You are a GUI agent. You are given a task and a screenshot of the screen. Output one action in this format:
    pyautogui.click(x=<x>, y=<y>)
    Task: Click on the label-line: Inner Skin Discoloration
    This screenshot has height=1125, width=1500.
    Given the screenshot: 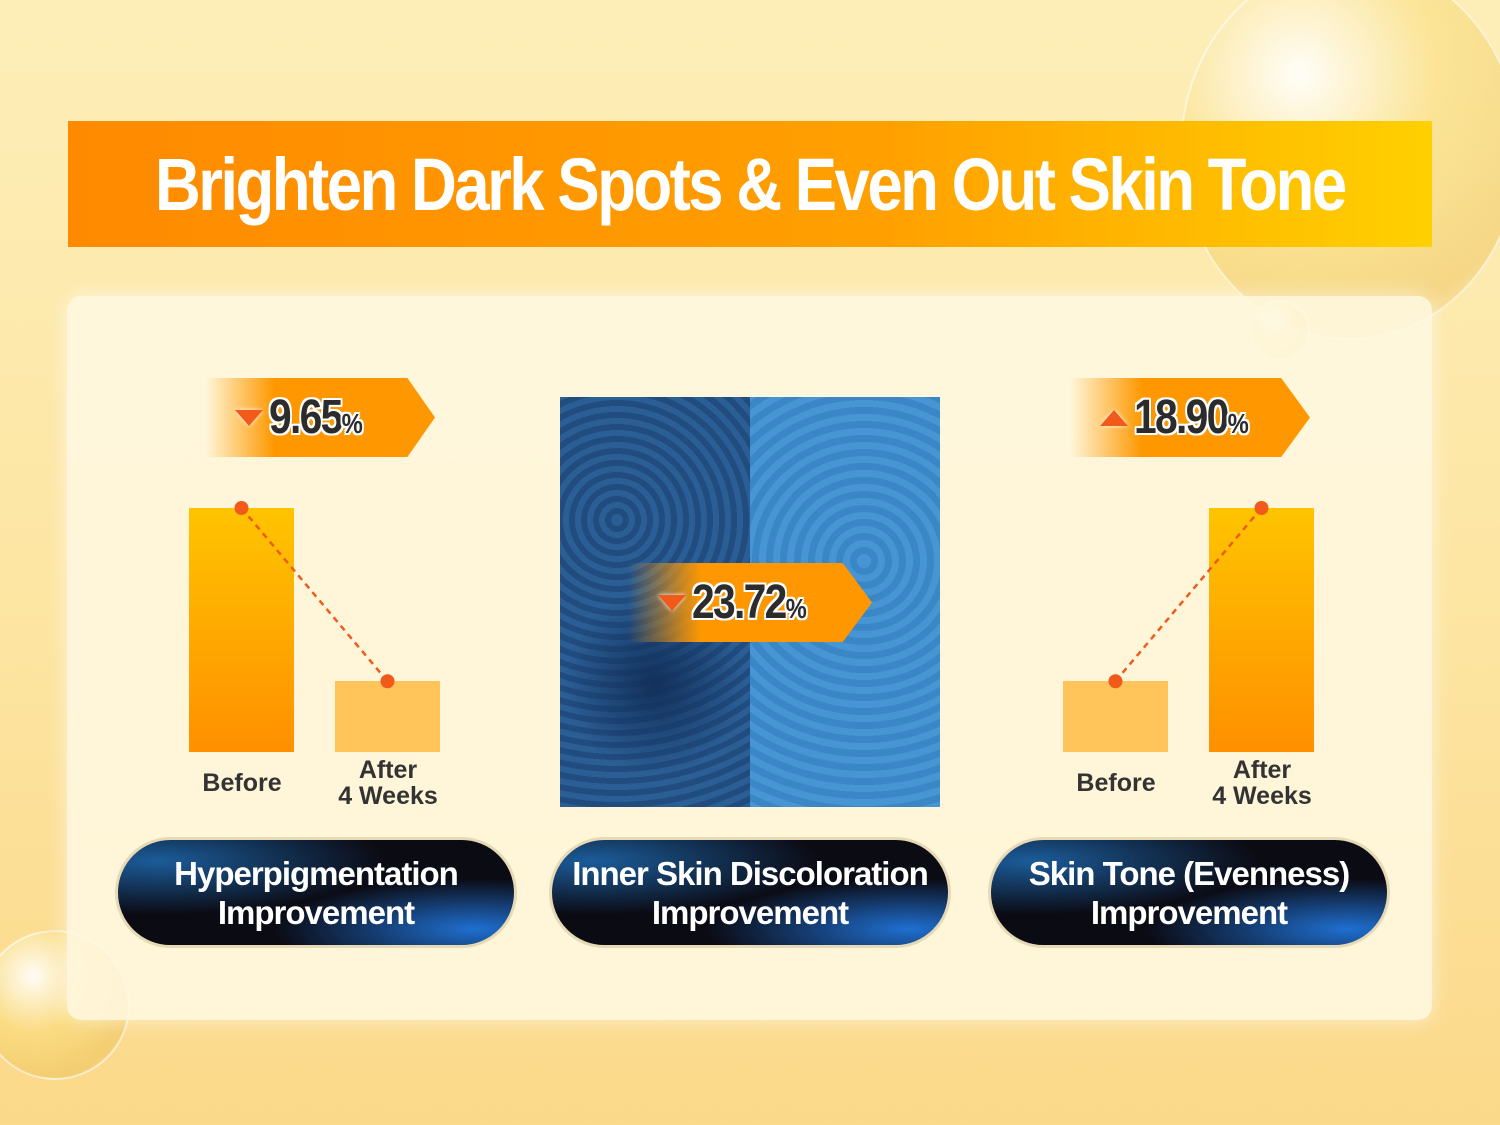 What is the action you would take?
    pyautogui.click(x=750, y=873)
    